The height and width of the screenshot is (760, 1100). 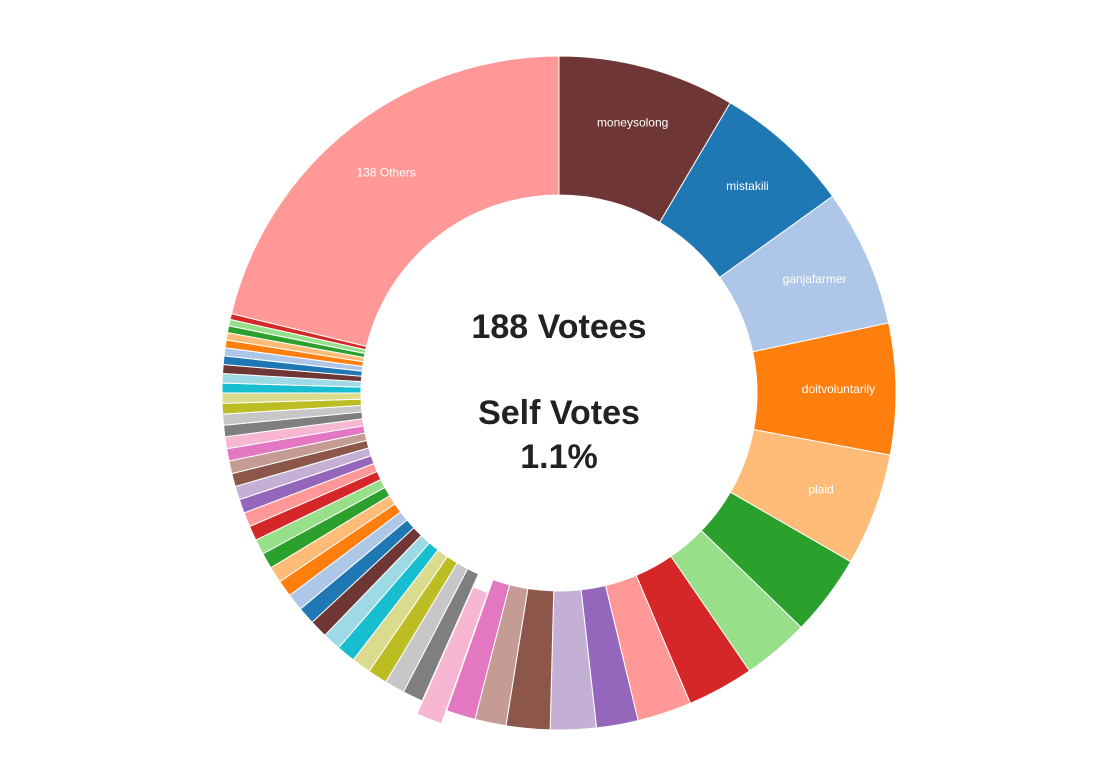 What do you see at coordinates (838, 389) in the screenshot?
I see `slice-label: doitvoluntarily` at bounding box center [838, 389].